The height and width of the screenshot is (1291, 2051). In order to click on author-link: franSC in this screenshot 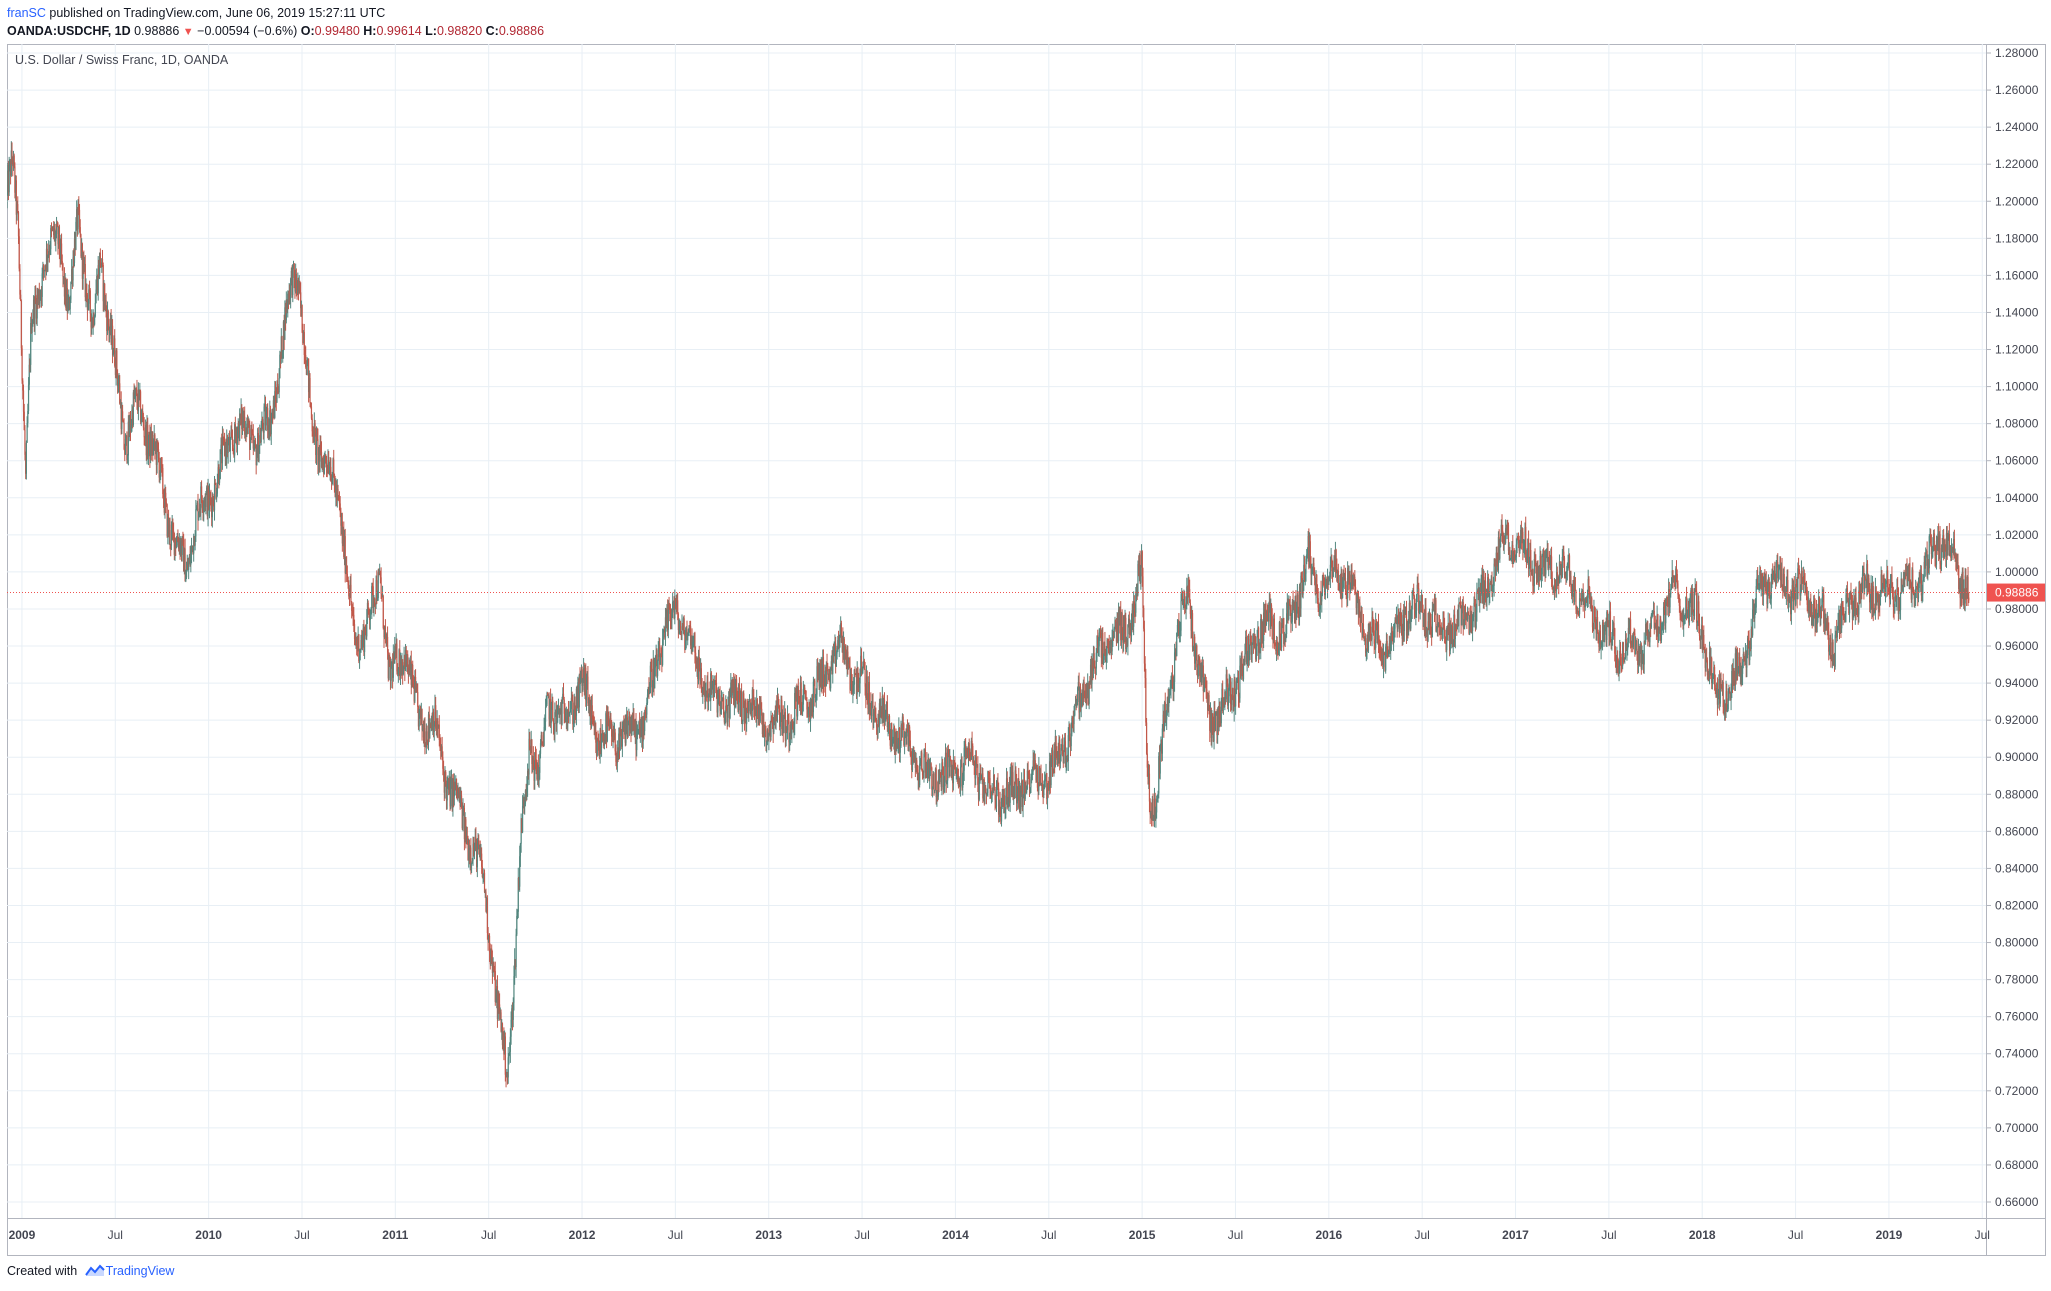, I will do `click(26, 13)`.